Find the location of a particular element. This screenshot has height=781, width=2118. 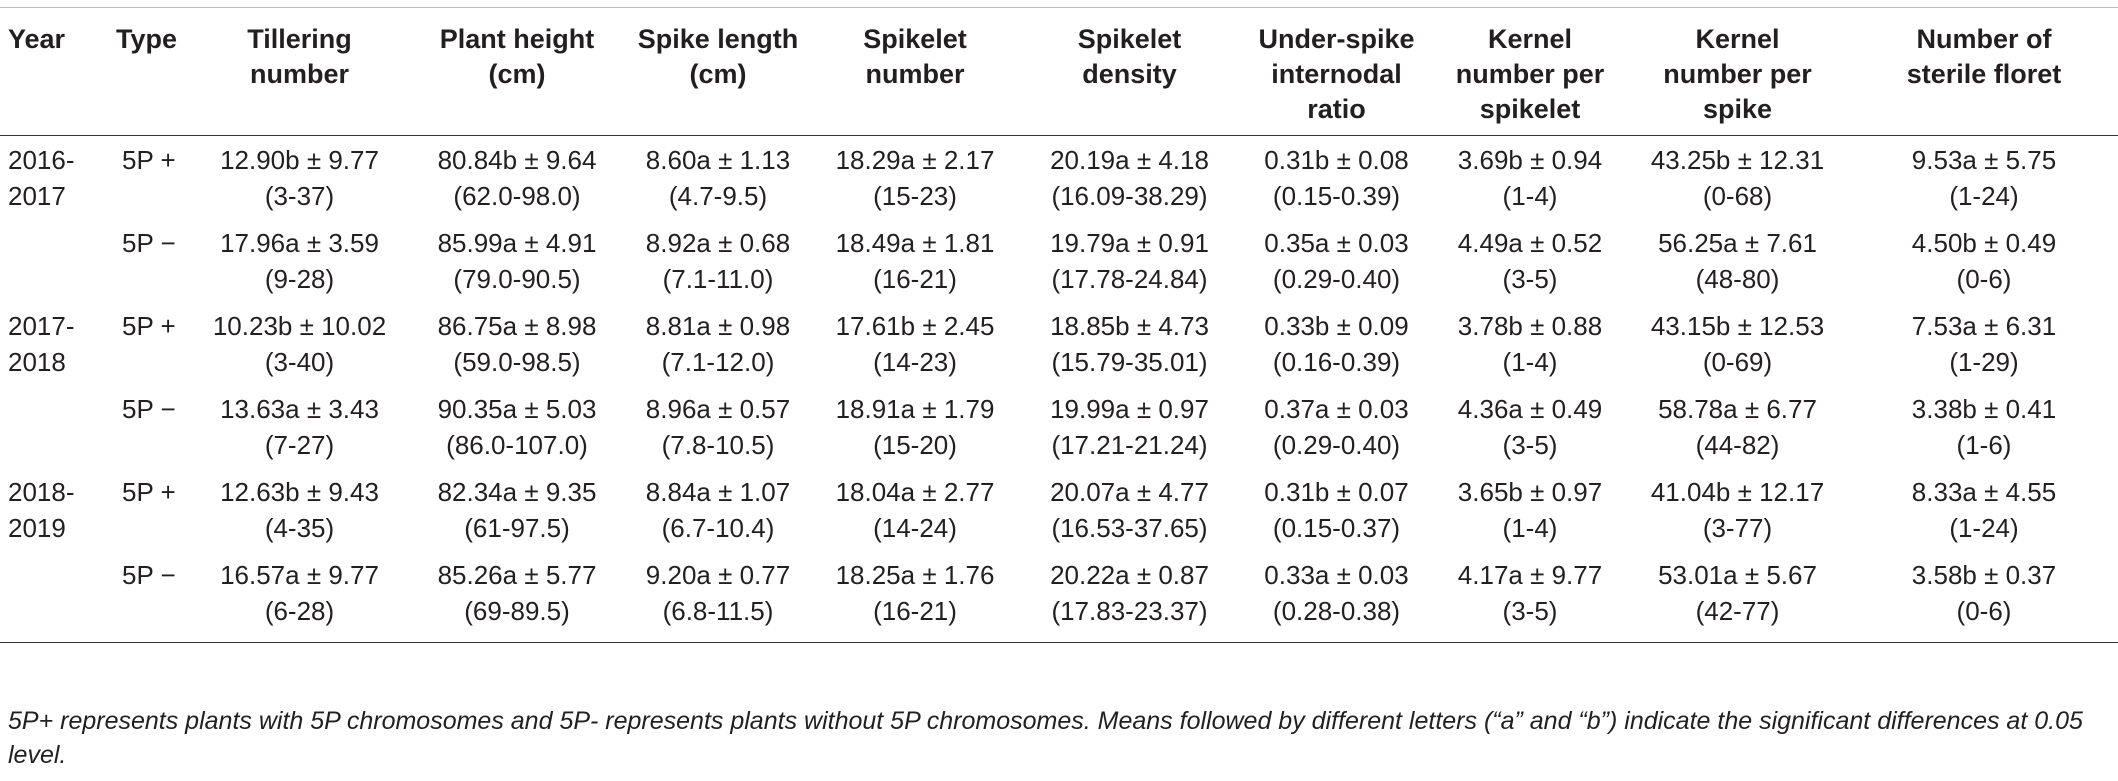

range-value: (7.1-11.0) is located at coordinates (718, 278).